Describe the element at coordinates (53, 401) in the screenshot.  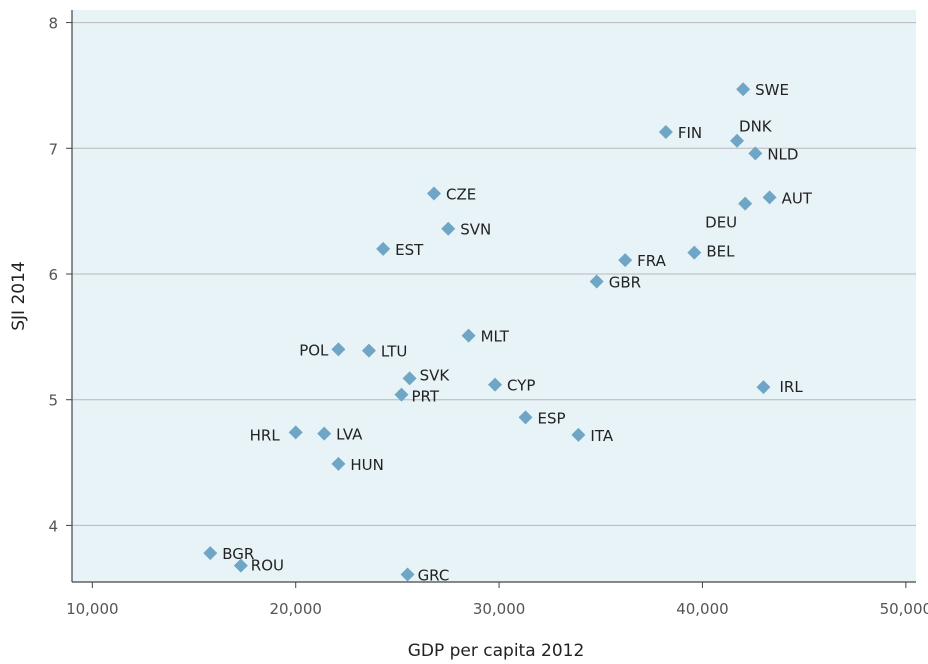
I see `y-tick-label: 5` at that location.